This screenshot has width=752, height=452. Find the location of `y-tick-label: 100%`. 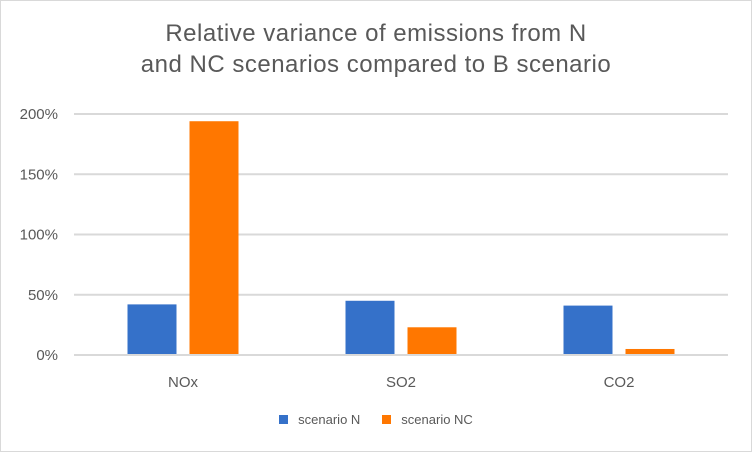

y-tick-label: 100% is located at coordinates (39, 235).